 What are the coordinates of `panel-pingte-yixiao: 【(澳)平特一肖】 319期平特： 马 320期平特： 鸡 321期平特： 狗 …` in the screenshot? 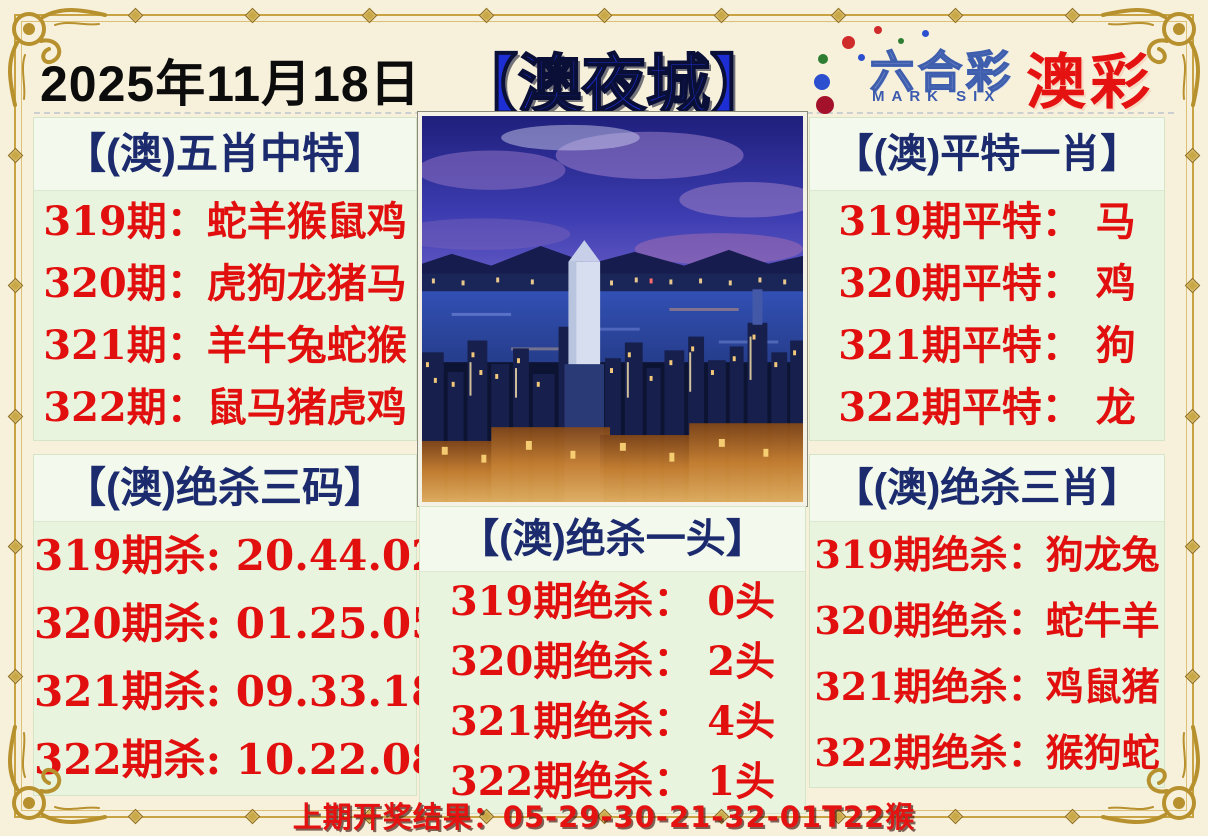 It's located at (987, 279).